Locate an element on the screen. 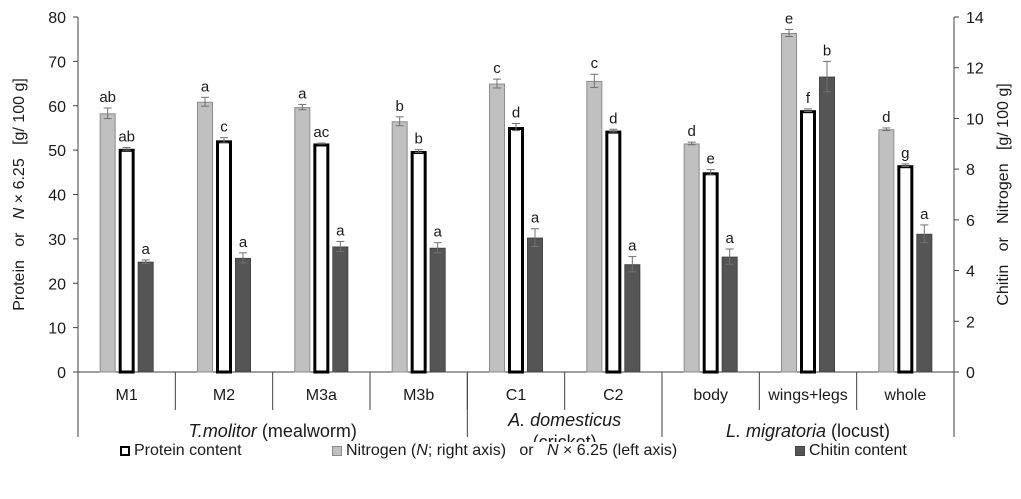  left-axis-title: Protein or N × 6.25 [g/ 100 g] is located at coordinates (19, 194).